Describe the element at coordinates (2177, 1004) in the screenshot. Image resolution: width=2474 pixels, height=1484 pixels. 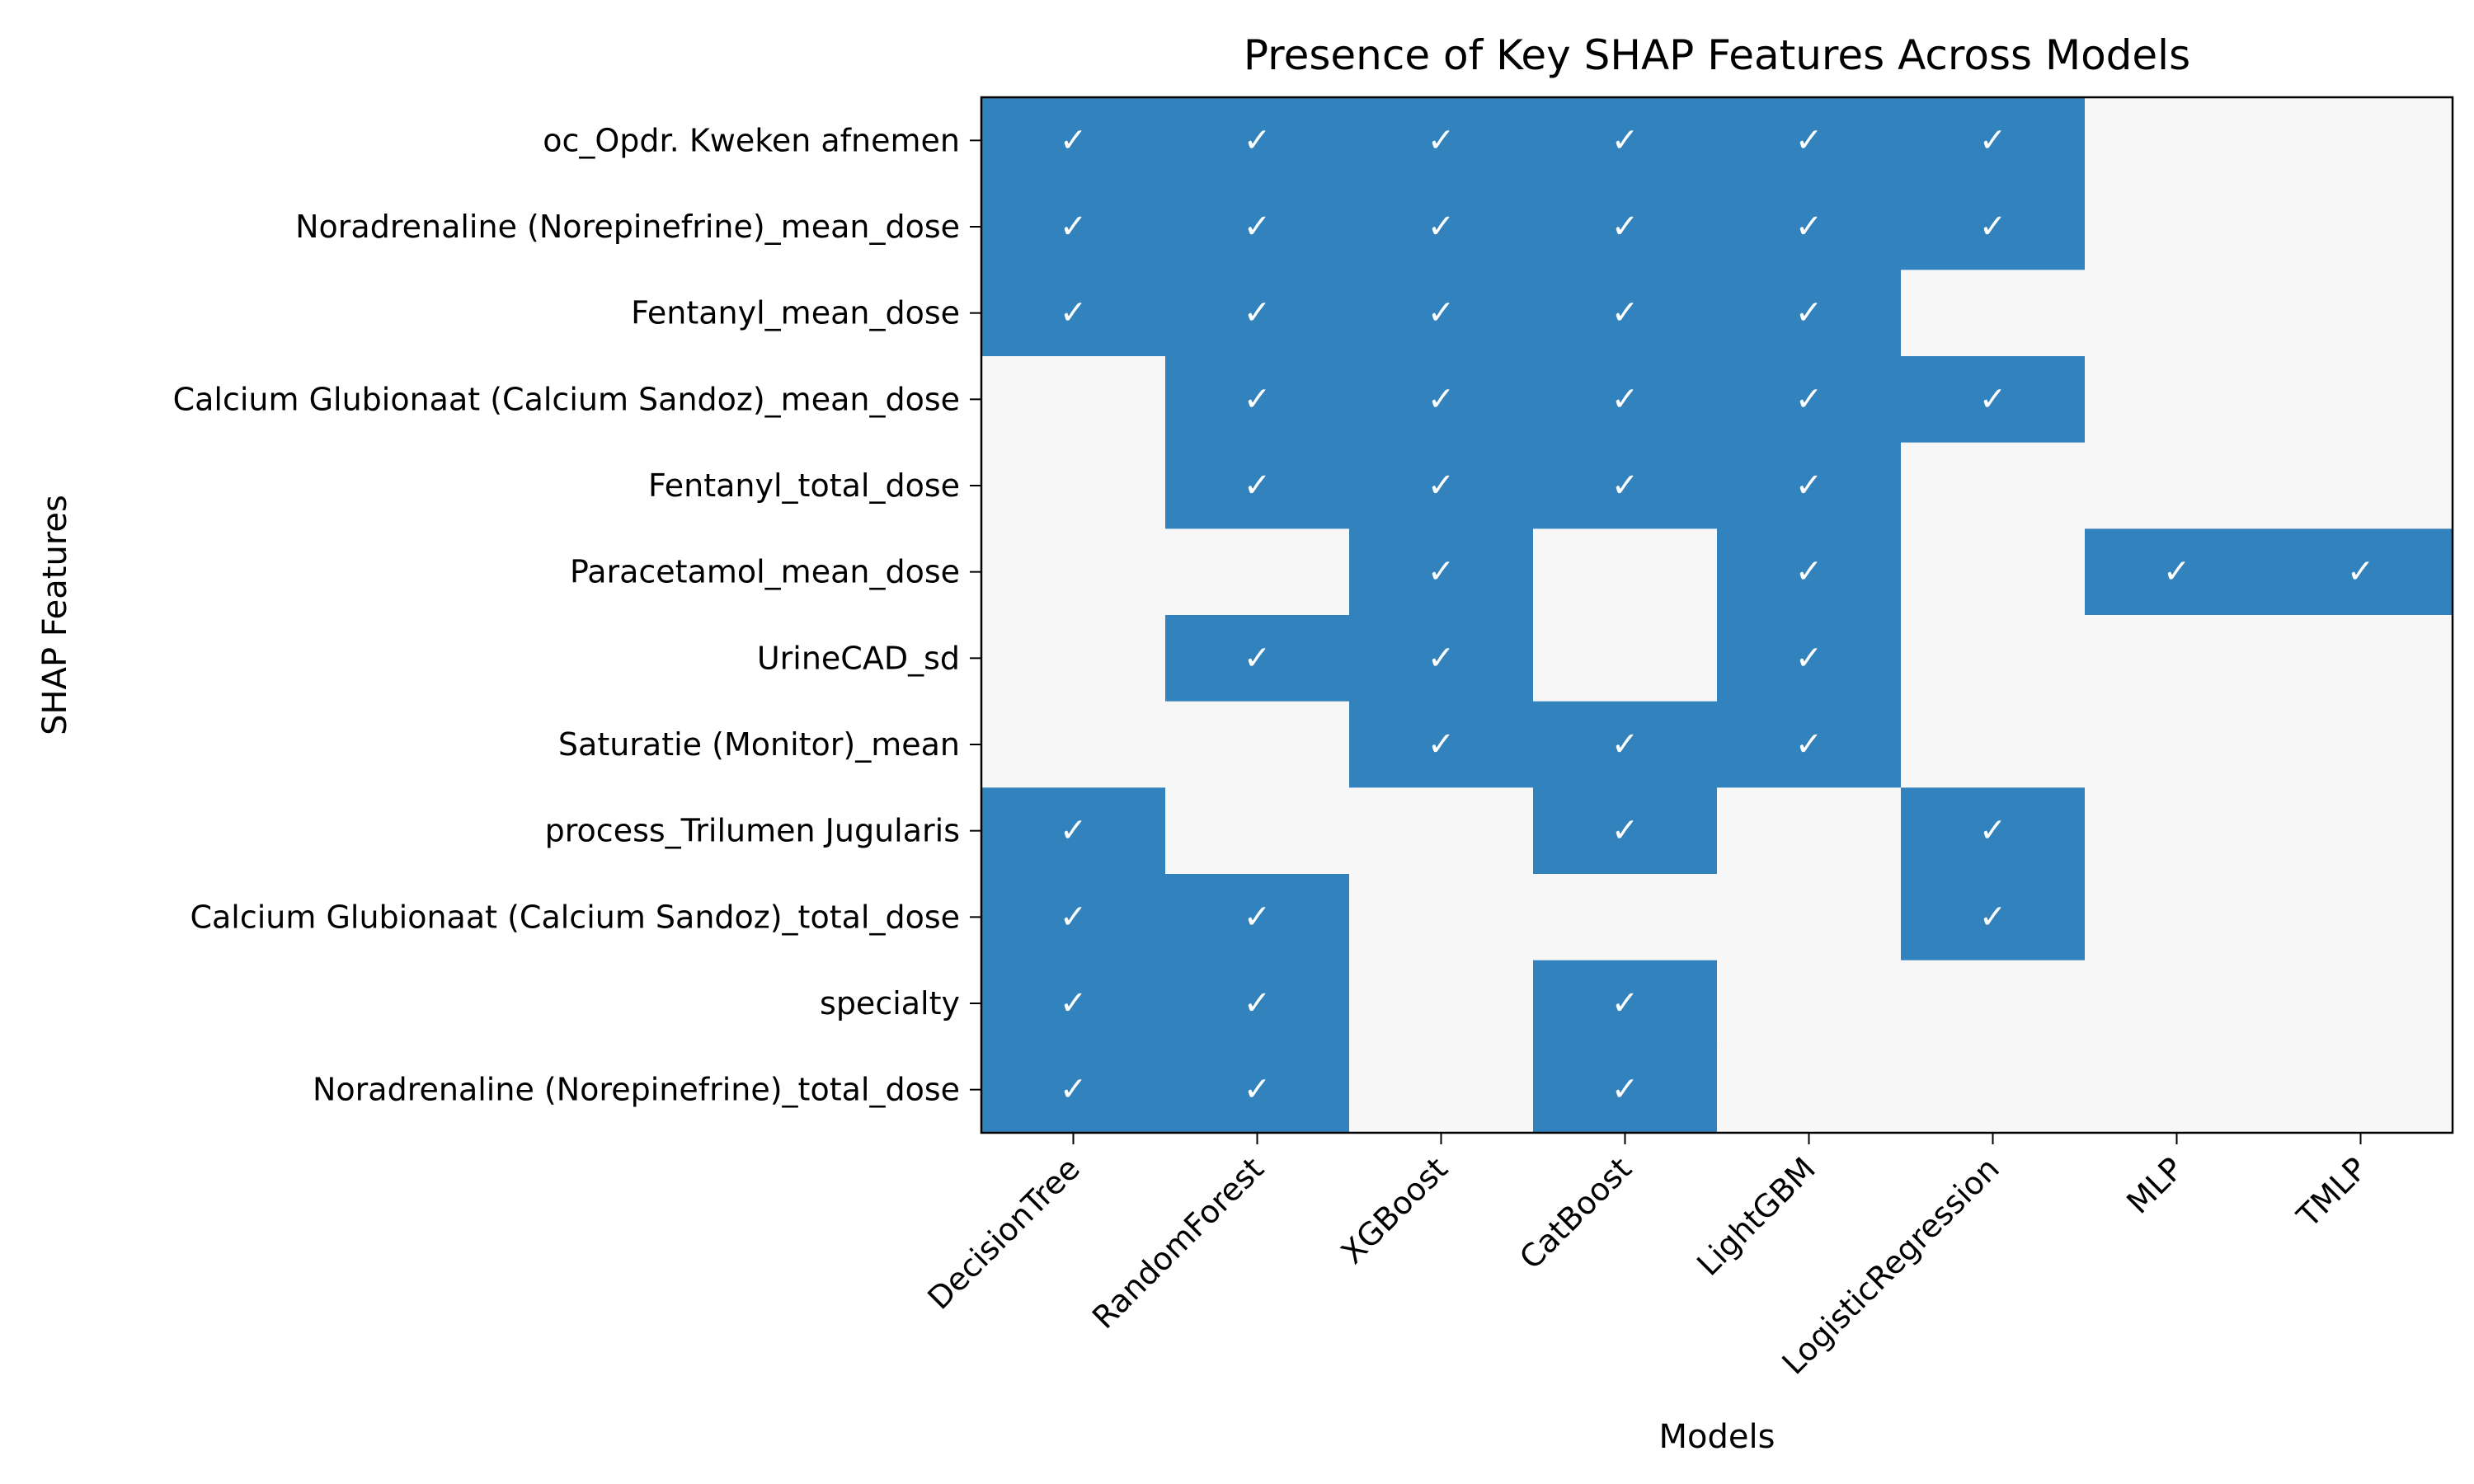
I see `cell-specialty-mlp` at that location.